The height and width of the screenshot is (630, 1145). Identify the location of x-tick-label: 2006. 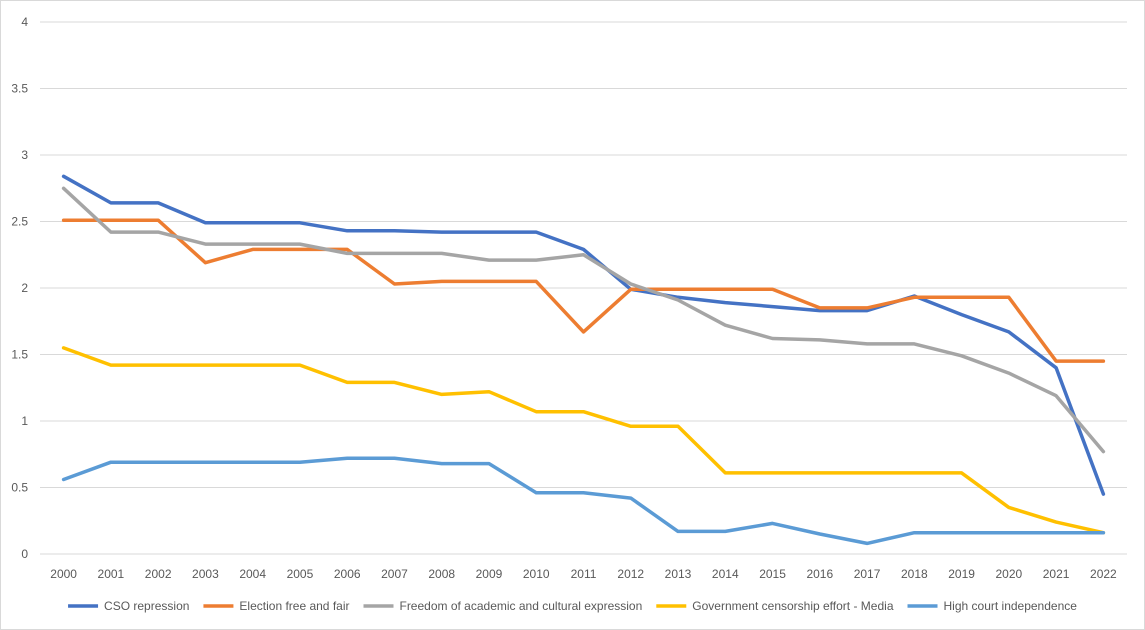
(347, 574).